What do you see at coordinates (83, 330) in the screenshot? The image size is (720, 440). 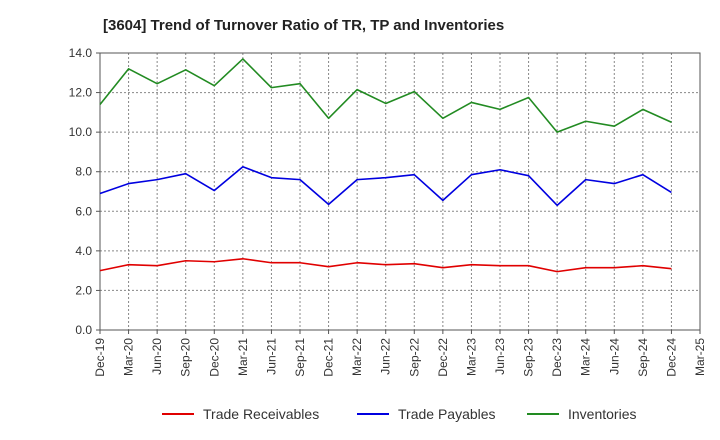 I see `y-tick-label: 0.0` at bounding box center [83, 330].